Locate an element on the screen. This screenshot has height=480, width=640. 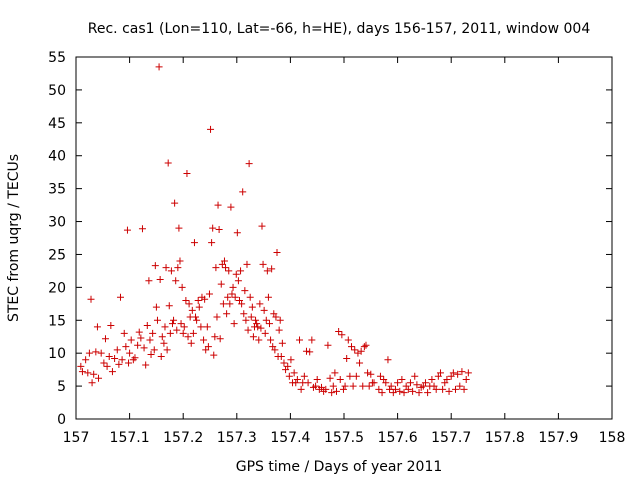
y-tick-label: 25 is located at coordinates (57, 255).